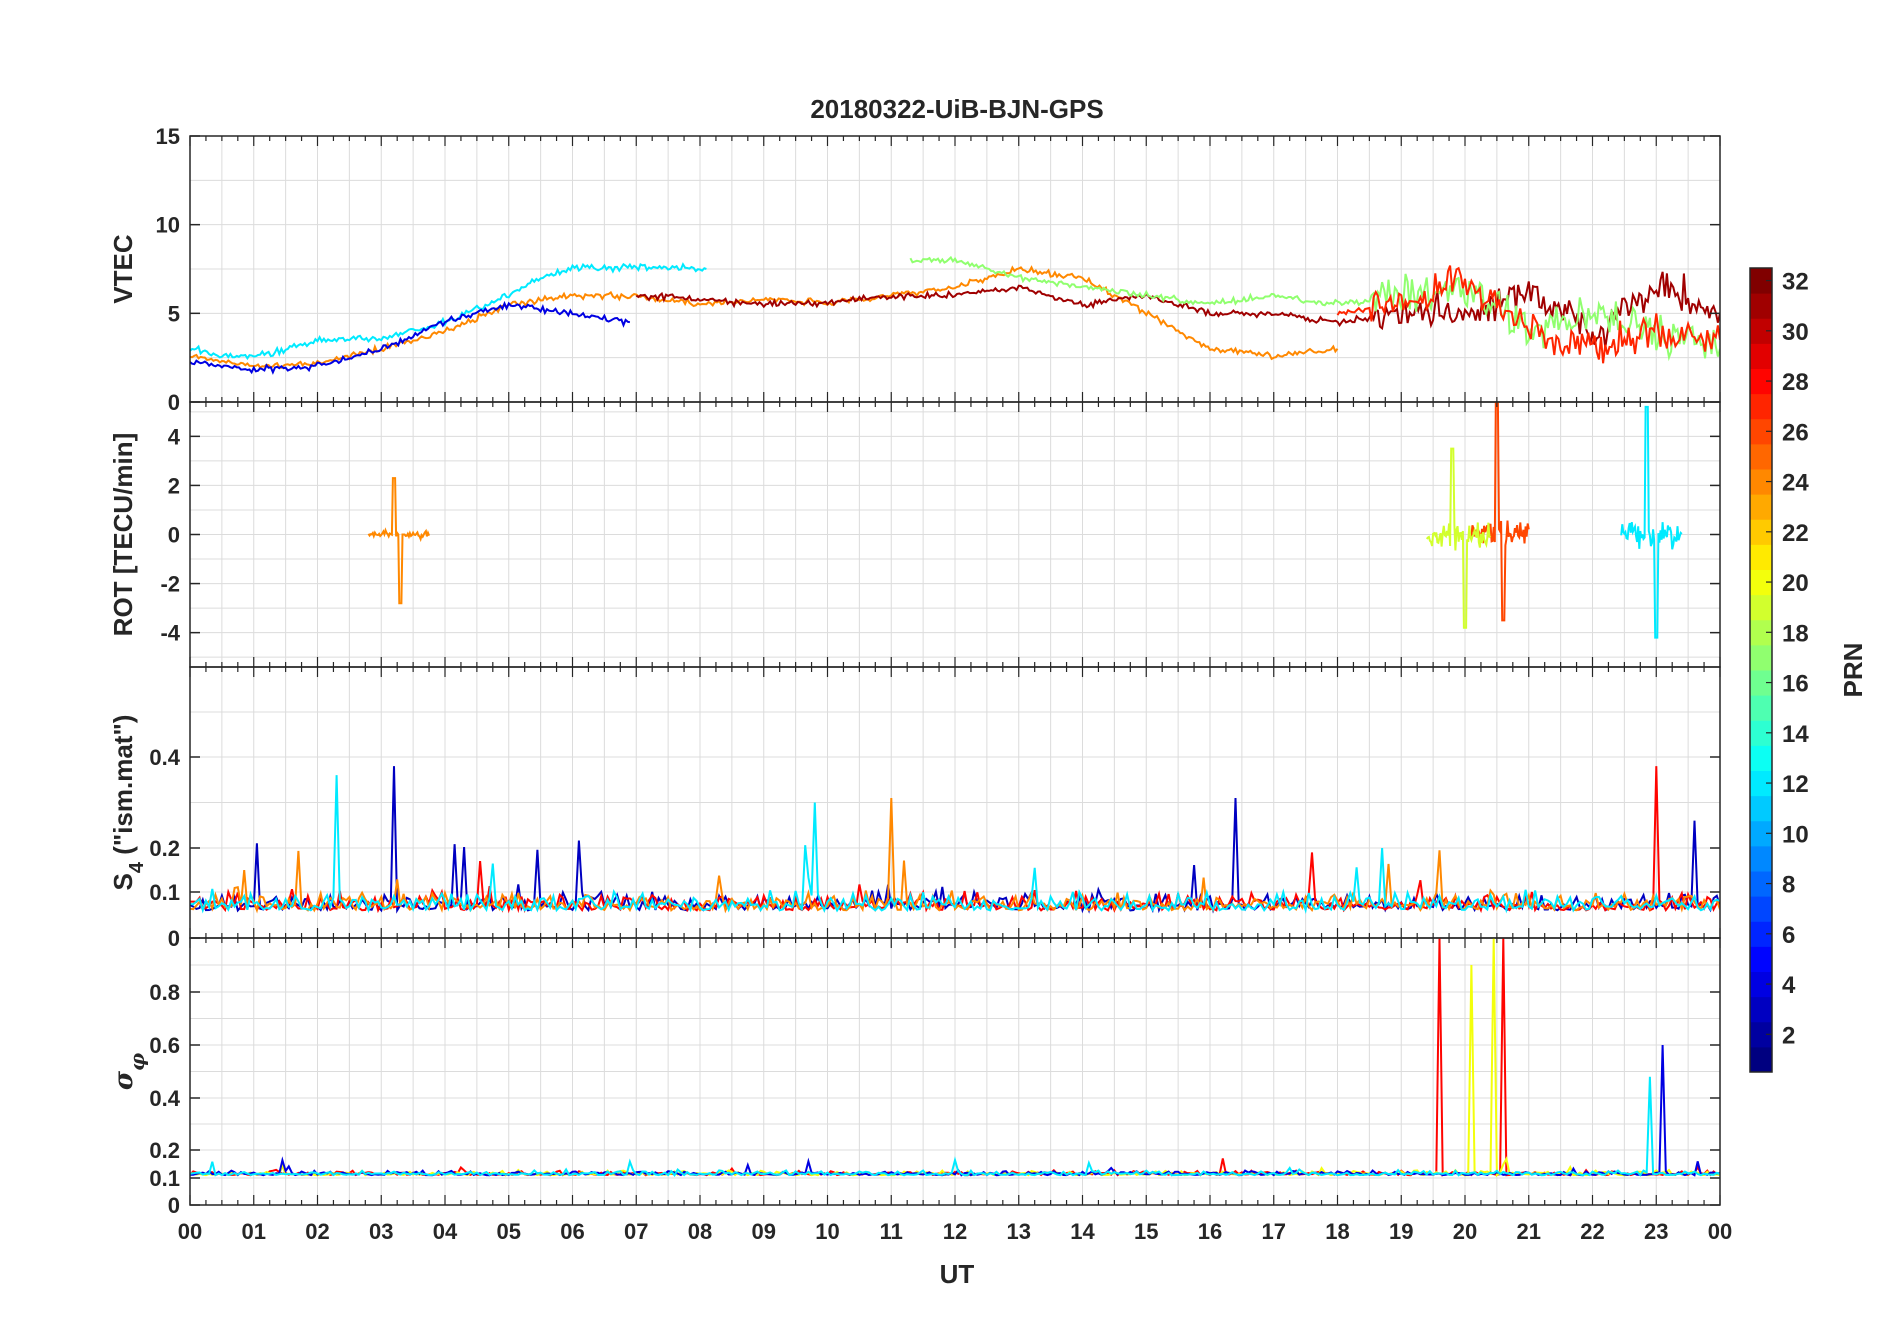 The width and height of the screenshot is (1902, 1330). I want to click on colorbar-frame, so click(1761, 670).